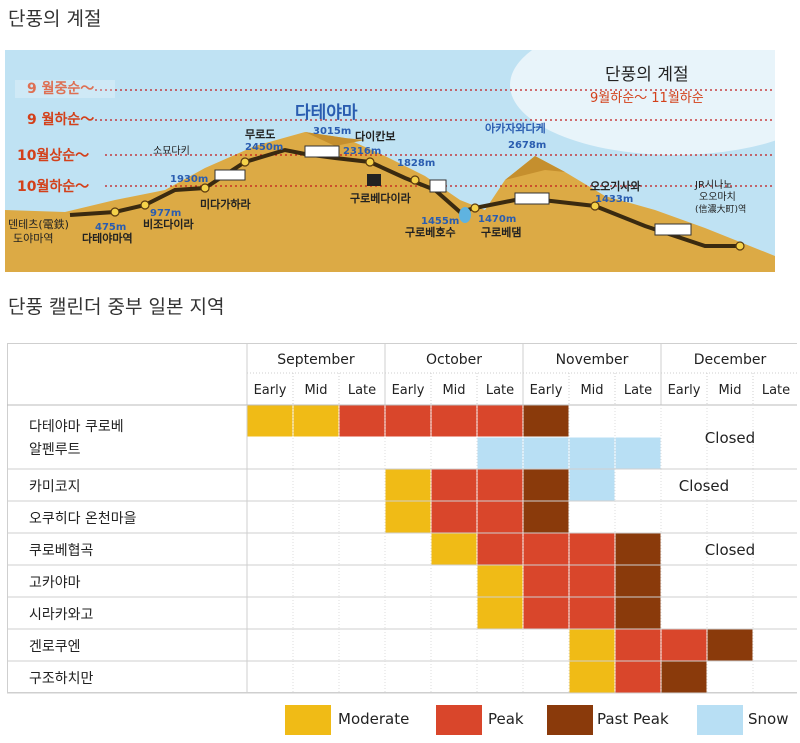 The width and height of the screenshot is (800, 743). What do you see at coordinates (61, 615) in the screenshot?
I see `row-label: 시라카와고` at bounding box center [61, 615].